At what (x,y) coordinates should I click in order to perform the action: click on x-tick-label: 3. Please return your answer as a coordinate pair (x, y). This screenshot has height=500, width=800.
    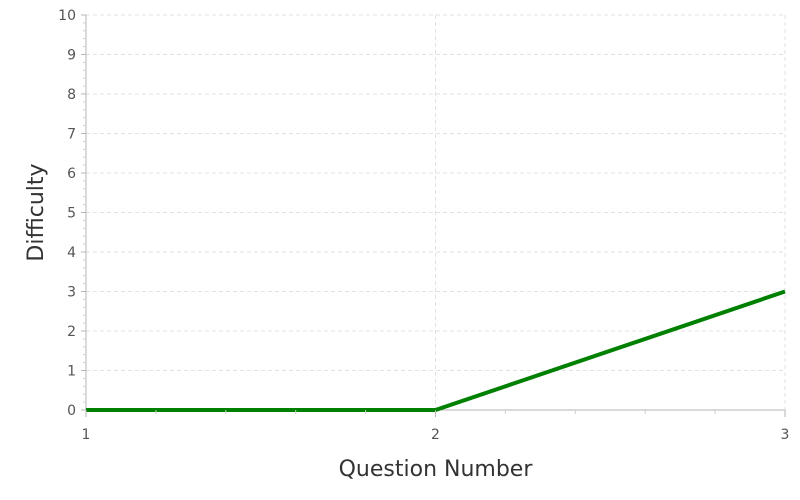
    Looking at the image, I should click on (785, 435).